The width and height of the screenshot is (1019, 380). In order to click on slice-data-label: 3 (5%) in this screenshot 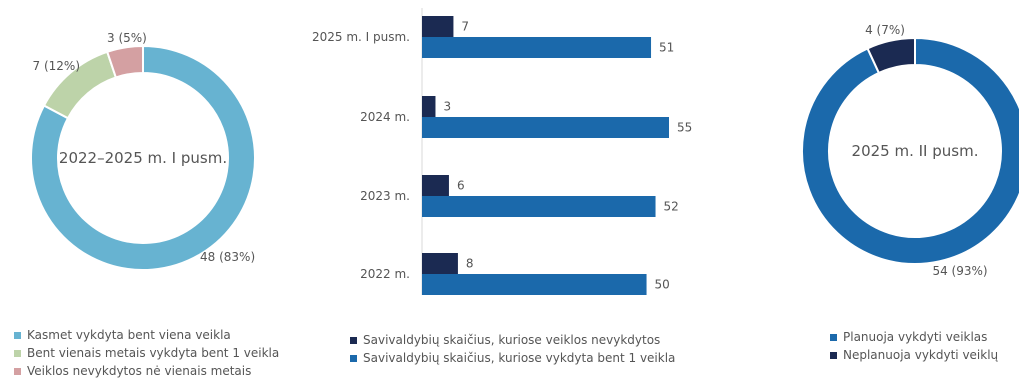, I will do `click(127, 38)`.